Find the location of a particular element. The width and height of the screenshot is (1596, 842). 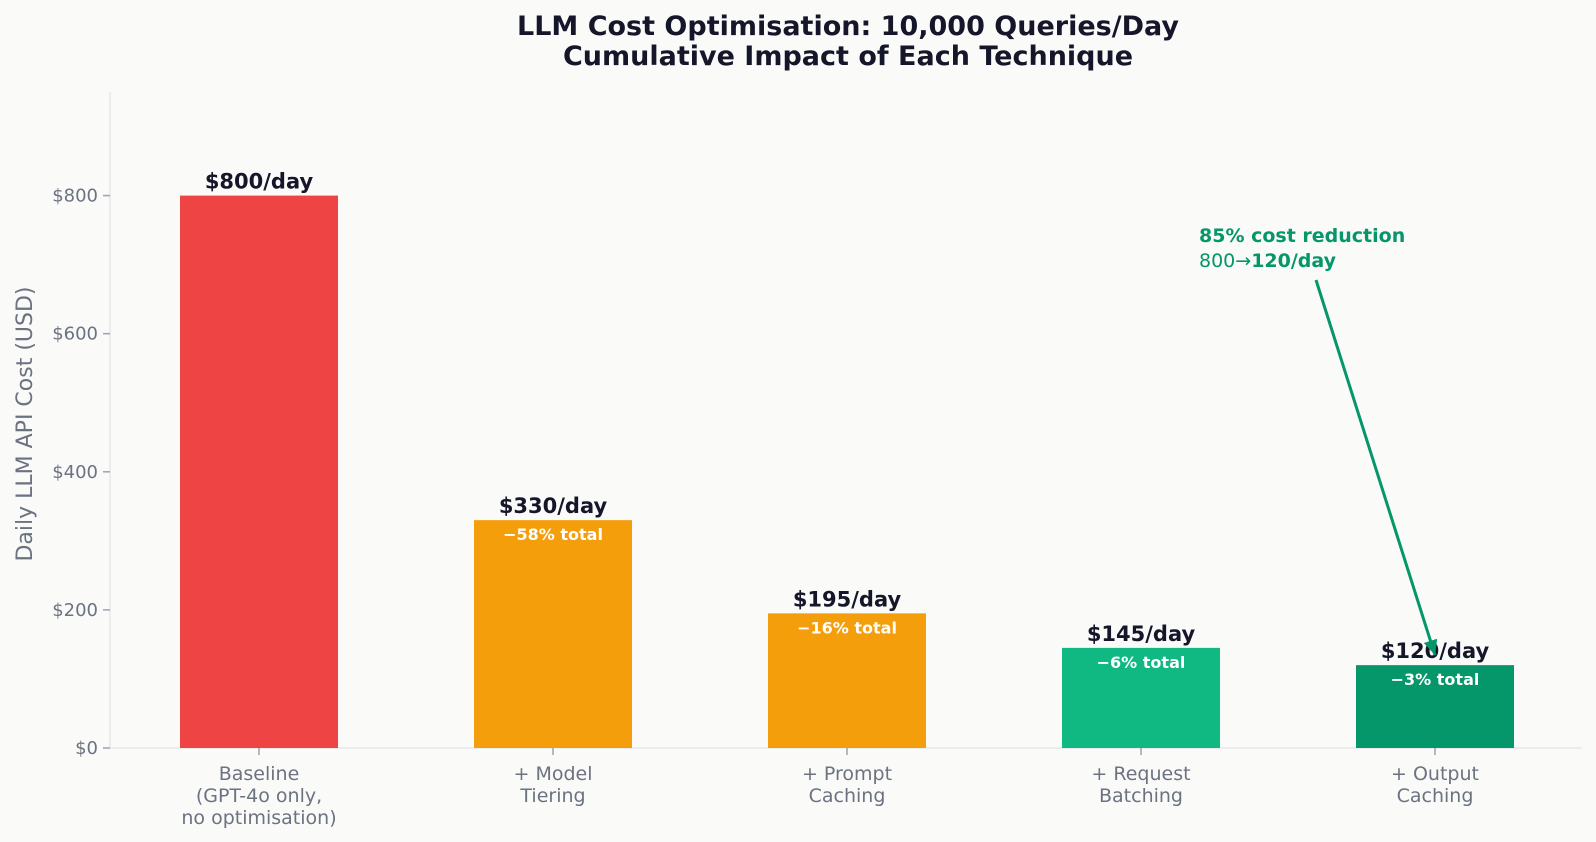

x-tick-label: + Output is located at coordinates (1435, 774).